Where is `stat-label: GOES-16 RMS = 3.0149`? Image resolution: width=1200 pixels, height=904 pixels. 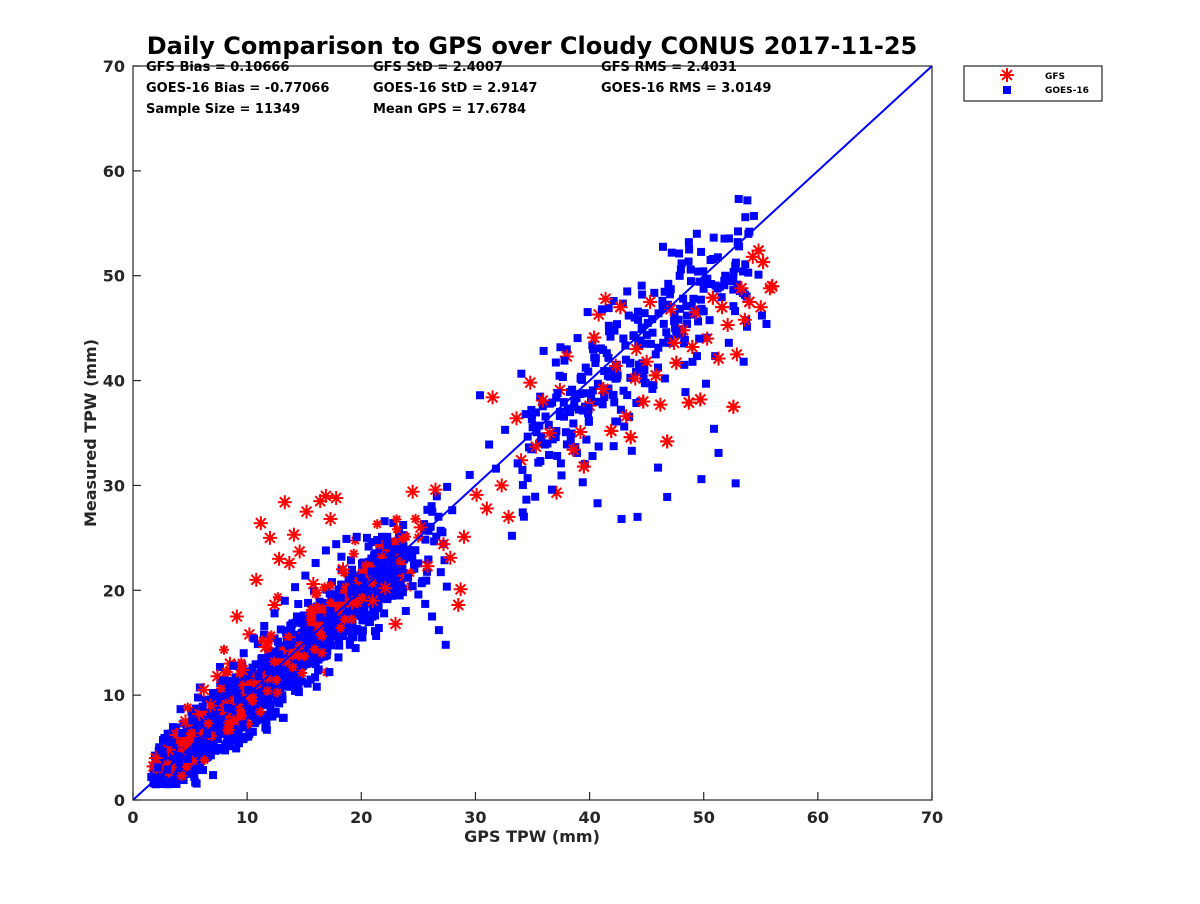 stat-label: GOES-16 RMS = 3.0149 is located at coordinates (686, 88).